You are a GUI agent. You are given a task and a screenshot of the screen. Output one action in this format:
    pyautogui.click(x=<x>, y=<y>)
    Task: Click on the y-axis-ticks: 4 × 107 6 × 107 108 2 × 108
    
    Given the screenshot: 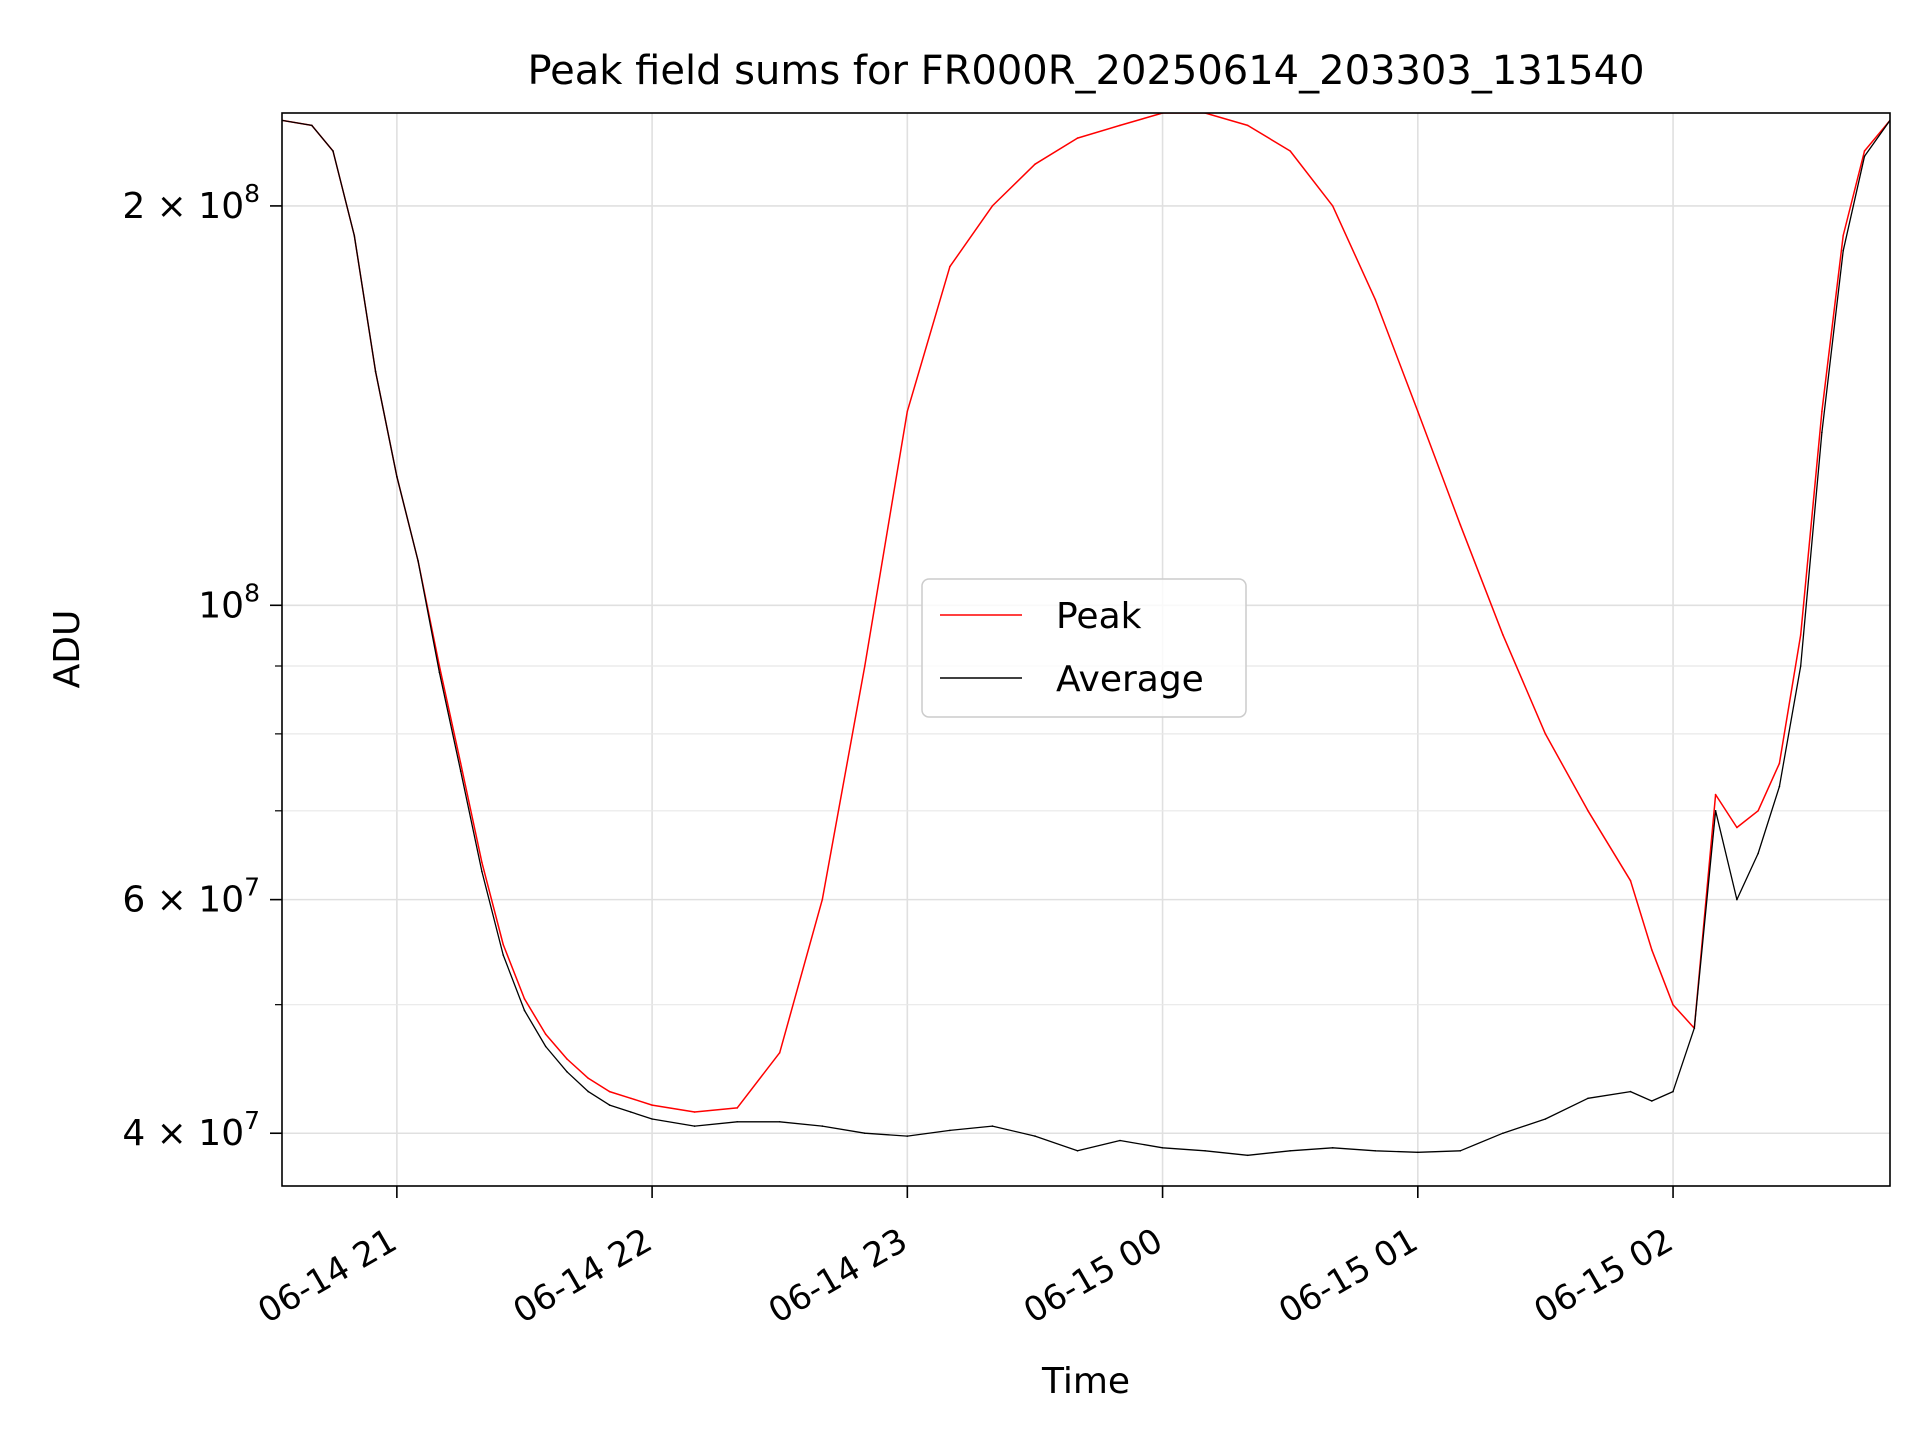 What is the action you would take?
    pyautogui.click(x=202, y=666)
    